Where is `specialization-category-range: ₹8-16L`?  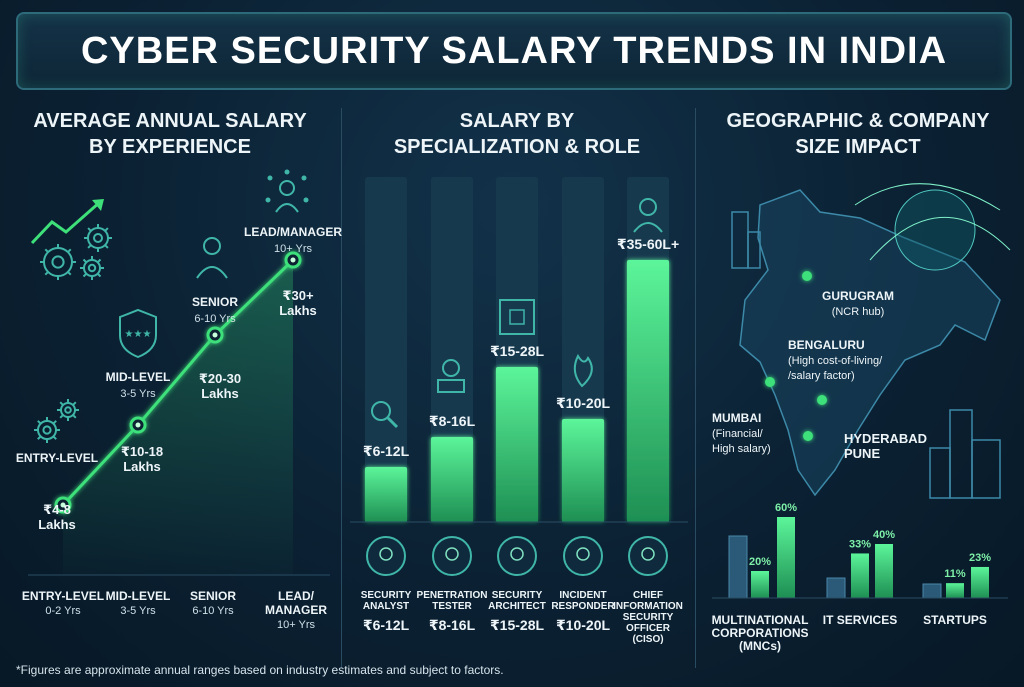 specialization-category-range: ₹8-16L is located at coordinates (452, 625).